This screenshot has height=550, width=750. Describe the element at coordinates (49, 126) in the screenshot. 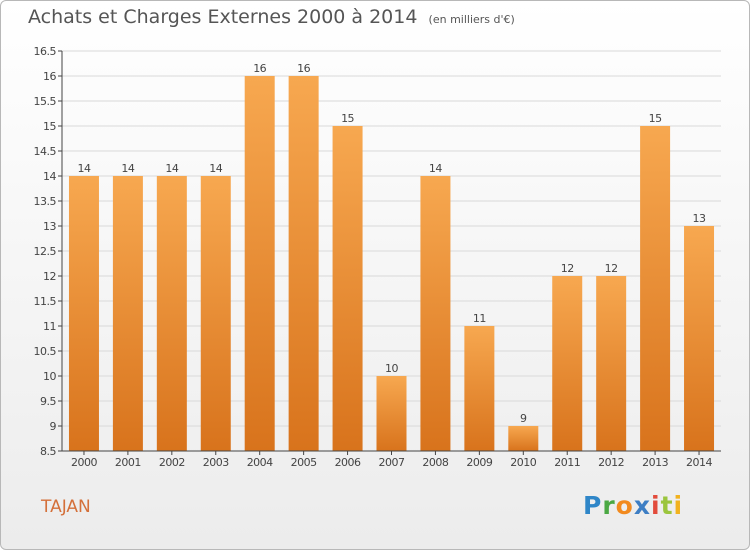

I see `y-tick-label: 15` at that location.